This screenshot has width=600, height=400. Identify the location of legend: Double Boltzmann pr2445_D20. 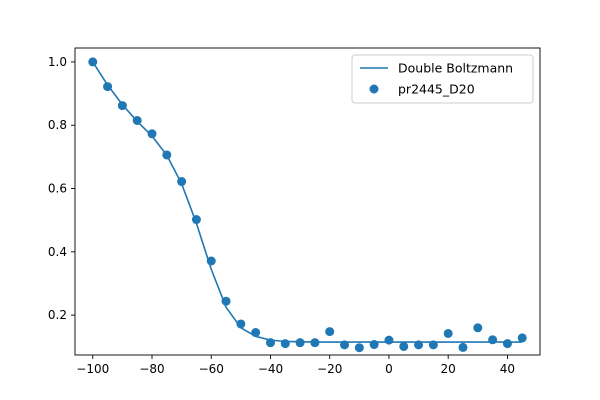
(442, 79).